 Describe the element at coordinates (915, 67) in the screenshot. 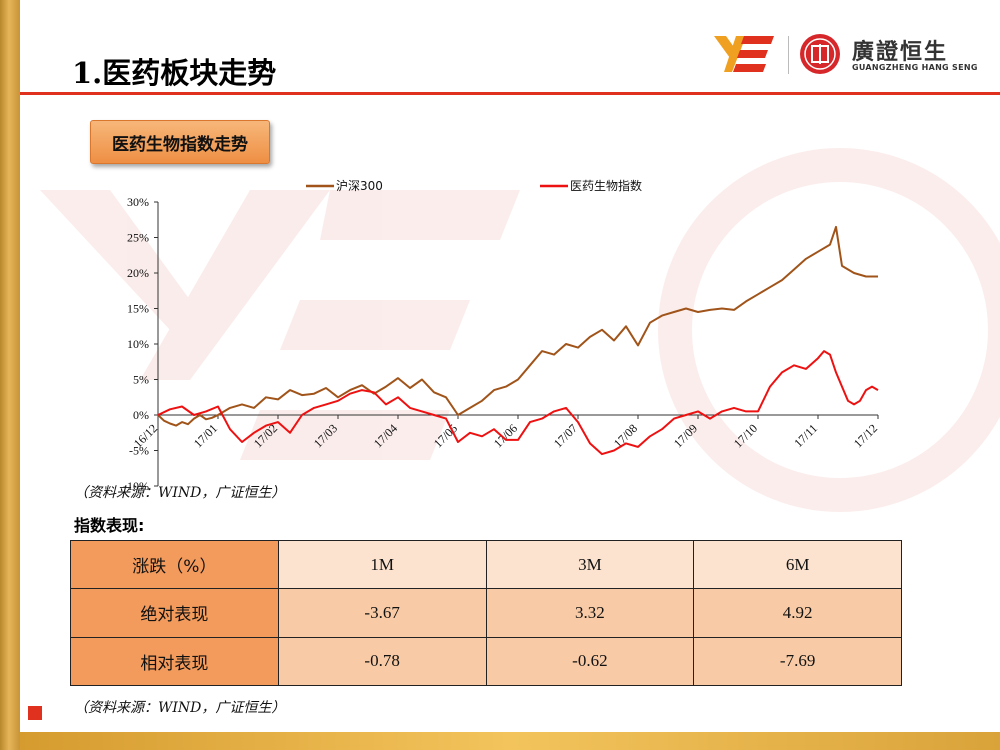

I see `logo-english-name: GUANGZHENG HANG SENG` at that location.